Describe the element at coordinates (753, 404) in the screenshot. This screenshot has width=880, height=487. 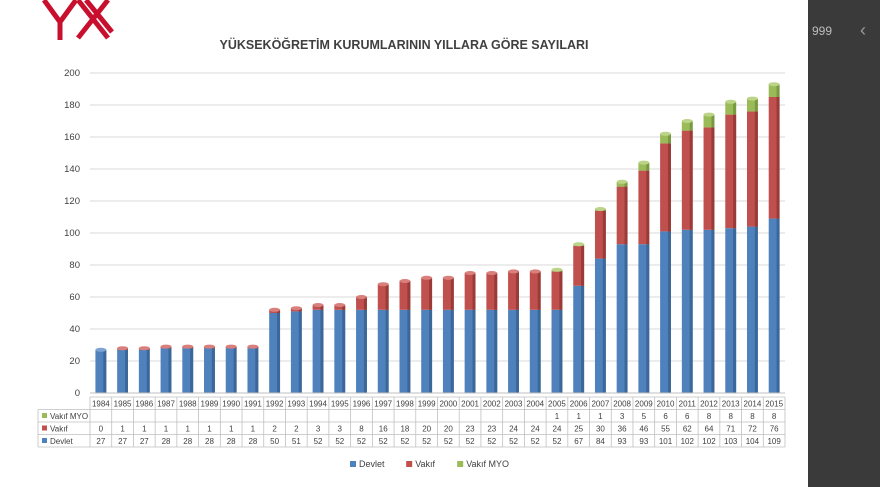
I see `x-tick-label: 2014` at that location.